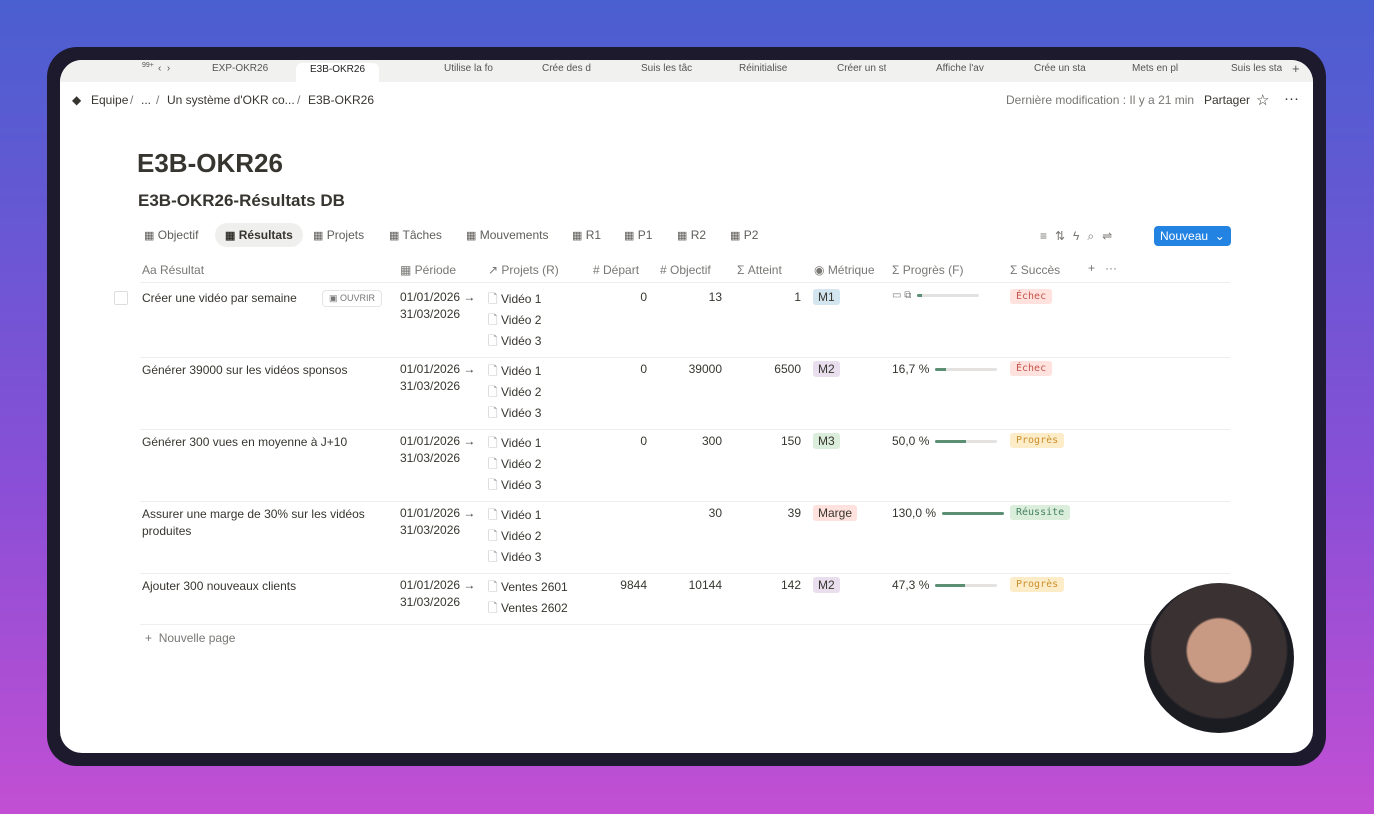 The width and height of the screenshot is (1374, 814). What do you see at coordinates (1227, 100) in the screenshot?
I see `share: Partager` at bounding box center [1227, 100].